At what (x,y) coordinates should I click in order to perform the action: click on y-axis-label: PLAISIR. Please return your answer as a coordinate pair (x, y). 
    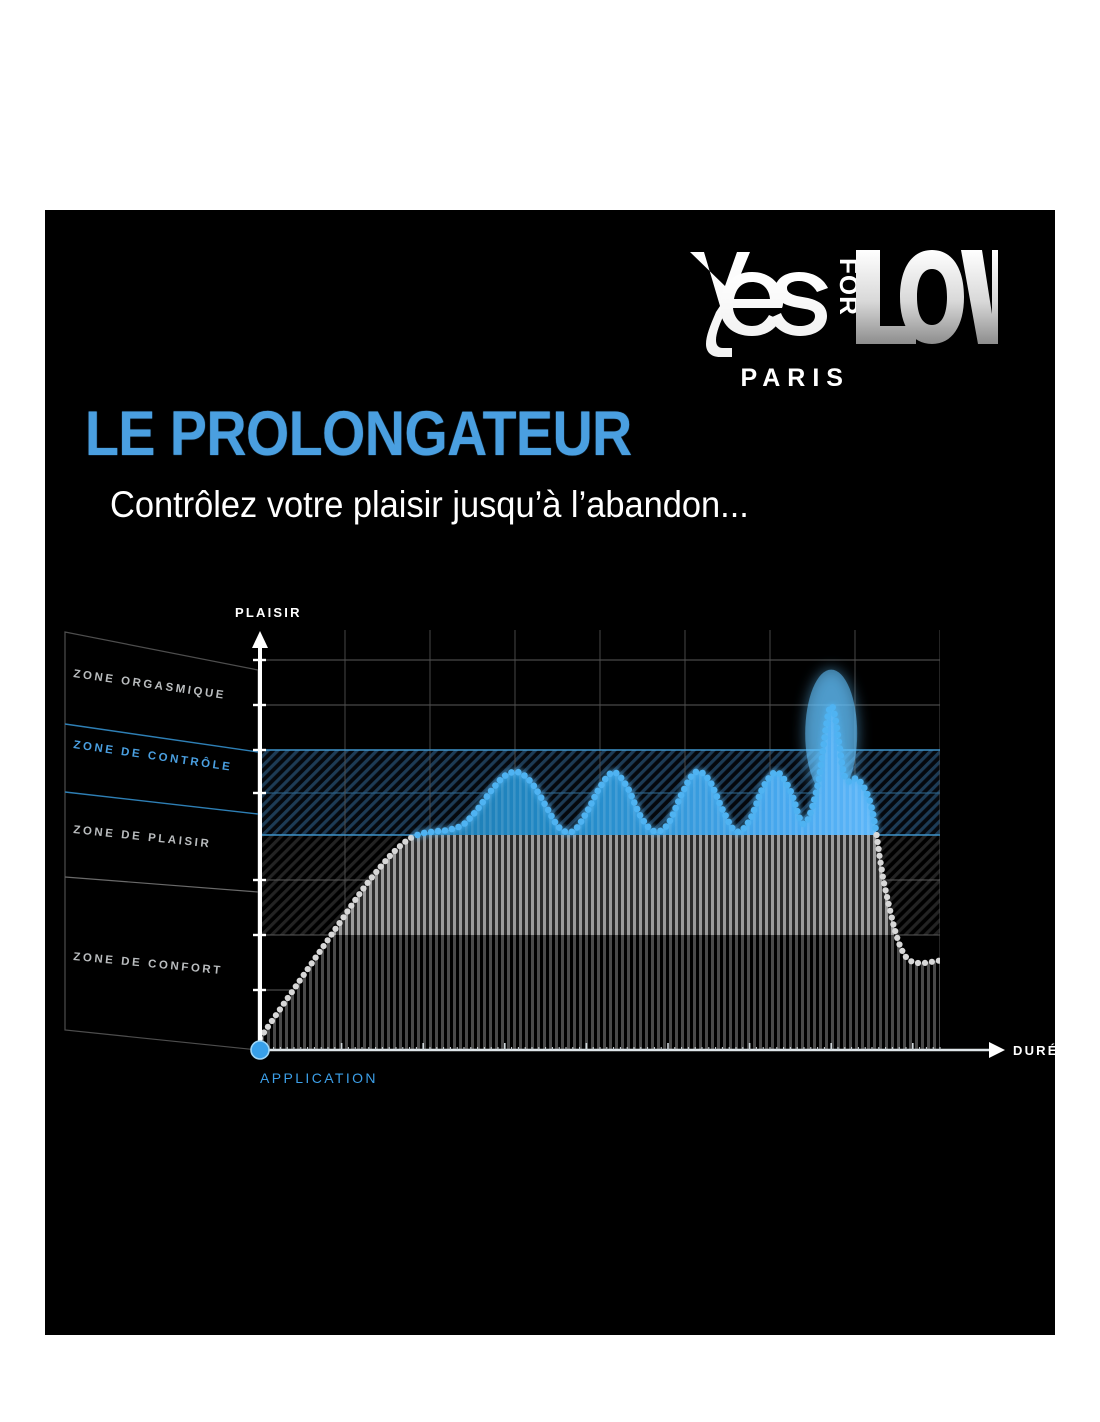
    Looking at the image, I should click on (268, 612).